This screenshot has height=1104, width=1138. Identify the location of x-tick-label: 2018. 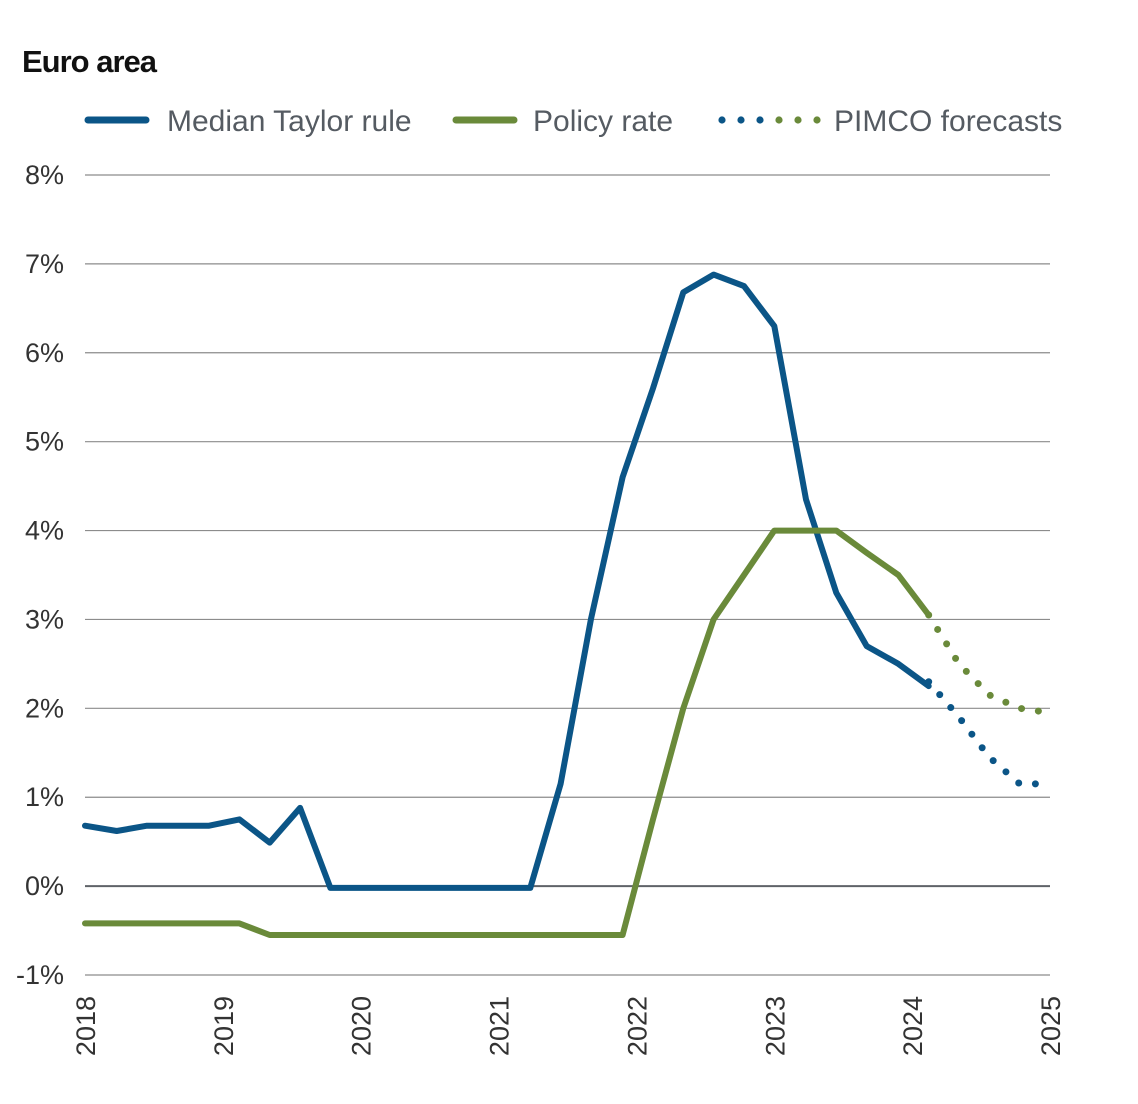
(86, 1026).